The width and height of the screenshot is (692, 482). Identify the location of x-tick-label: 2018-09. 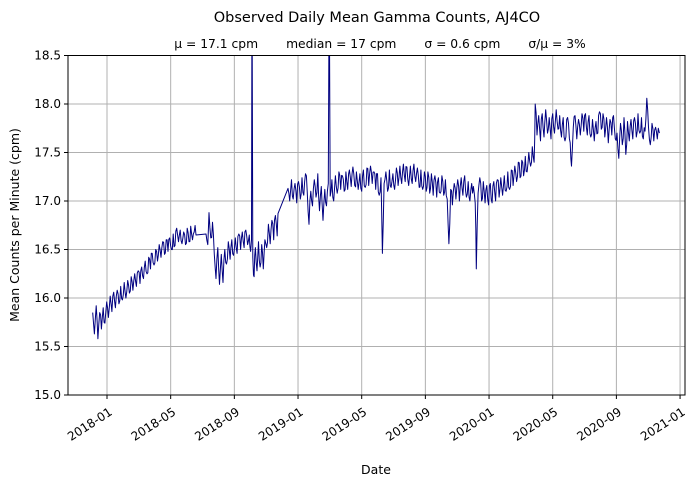
(217, 424).